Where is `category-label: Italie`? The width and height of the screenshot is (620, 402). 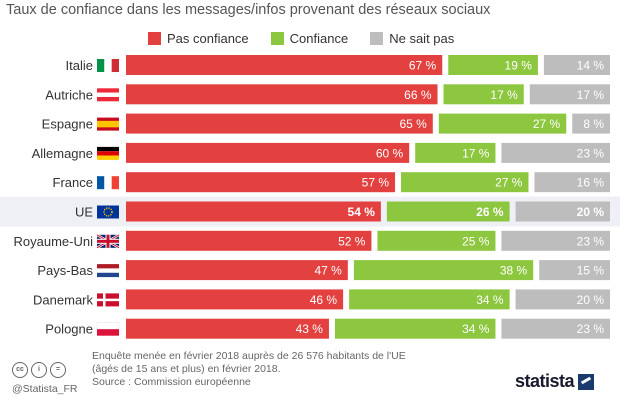 category-label: Italie is located at coordinates (79, 65).